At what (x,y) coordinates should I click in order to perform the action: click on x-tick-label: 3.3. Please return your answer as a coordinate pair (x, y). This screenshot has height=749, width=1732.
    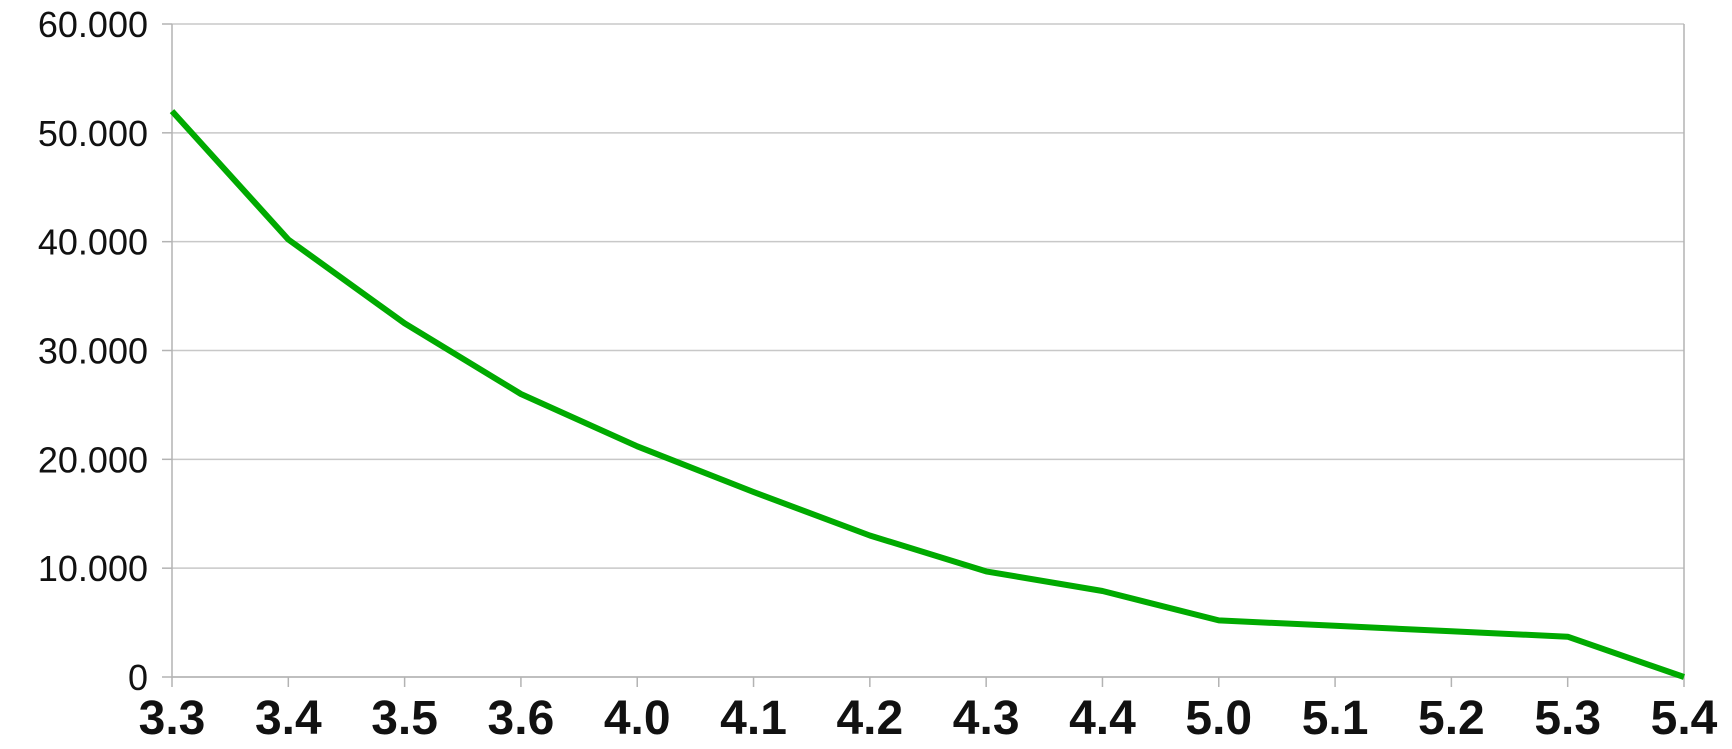
    Looking at the image, I should click on (172, 718).